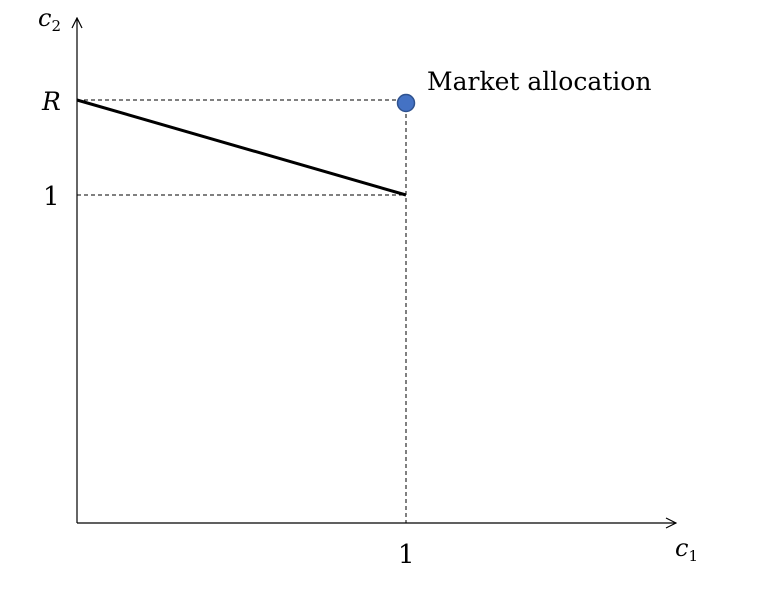 This screenshot has width=769, height=594. I want to click on x-axis-label: c1, so click(686, 549).